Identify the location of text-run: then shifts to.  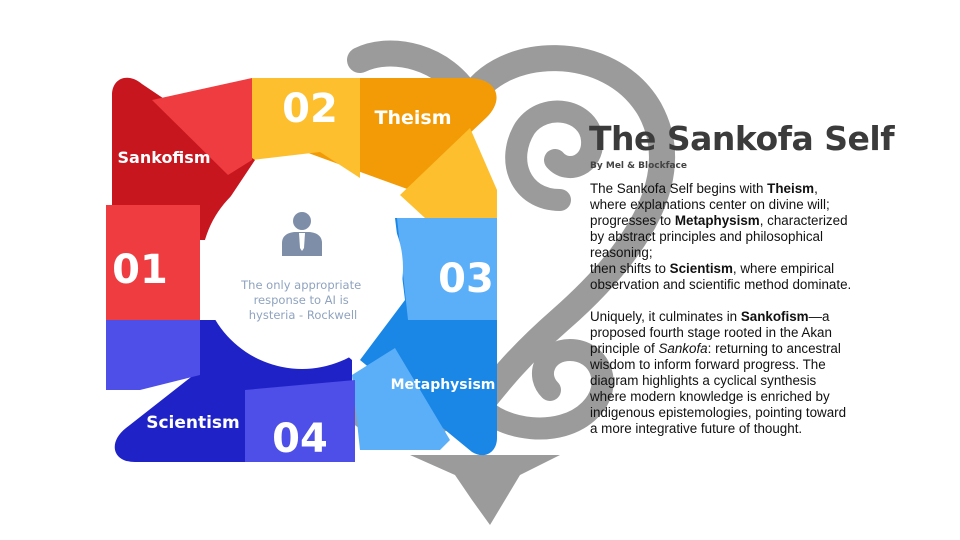
(630, 268).